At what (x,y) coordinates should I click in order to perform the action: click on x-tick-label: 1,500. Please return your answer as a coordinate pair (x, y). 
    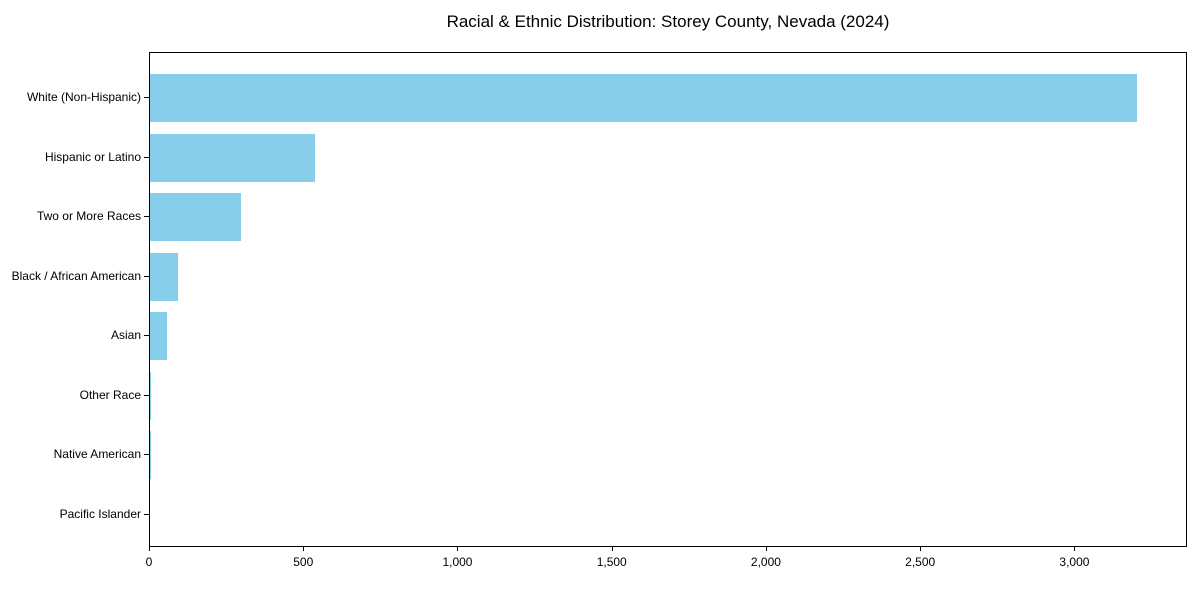
    Looking at the image, I should click on (611, 562).